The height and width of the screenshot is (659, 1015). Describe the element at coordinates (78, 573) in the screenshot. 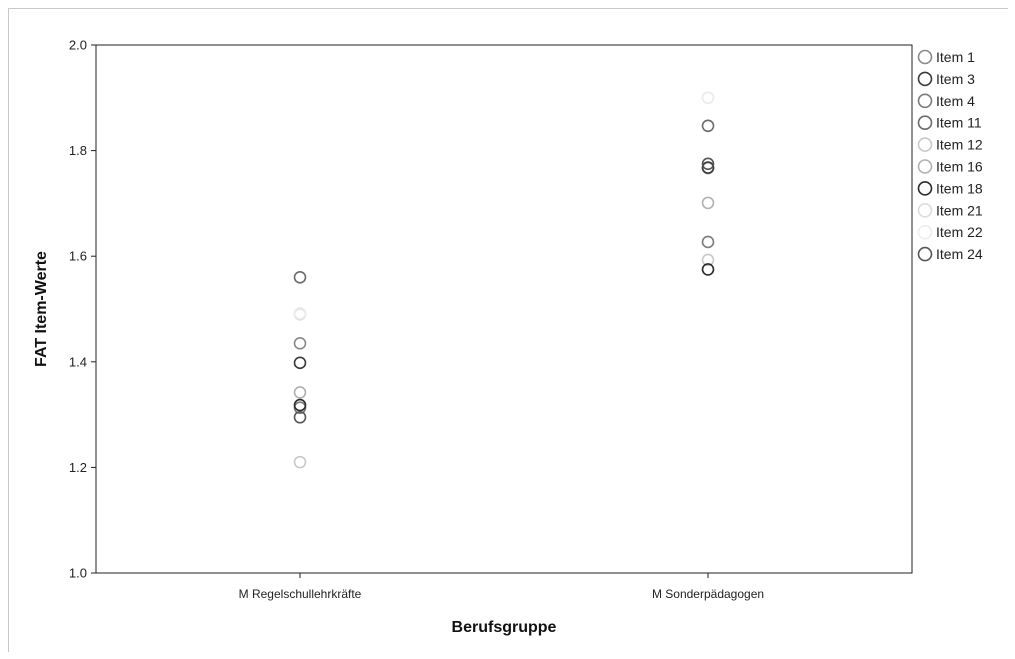

I see `y-tick-label: 1.0` at that location.